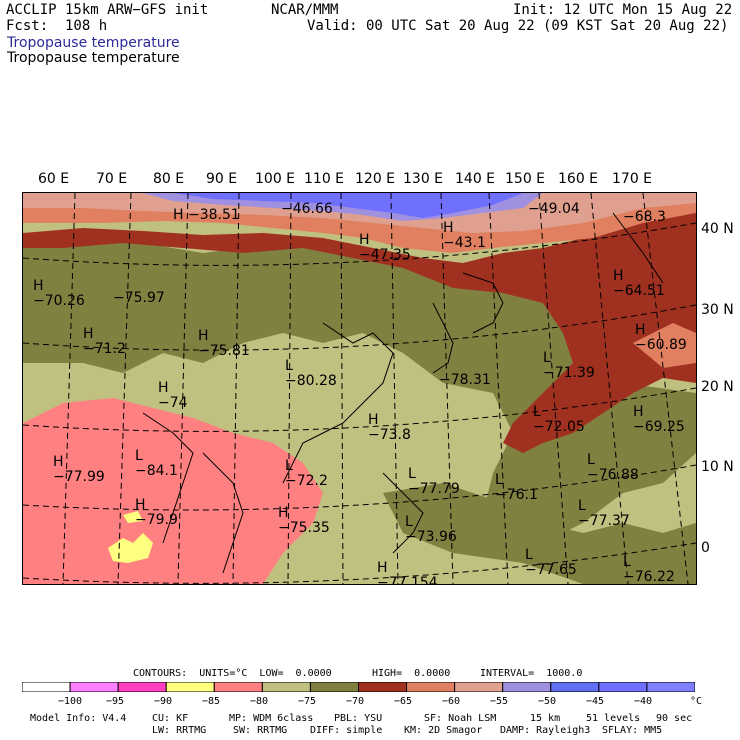 The height and width of the screenshot is (740, 740). Describe the element at coordinates (411, 673) in the screenshot. I see `contour-high: HIGH= 0.0000` at that location.